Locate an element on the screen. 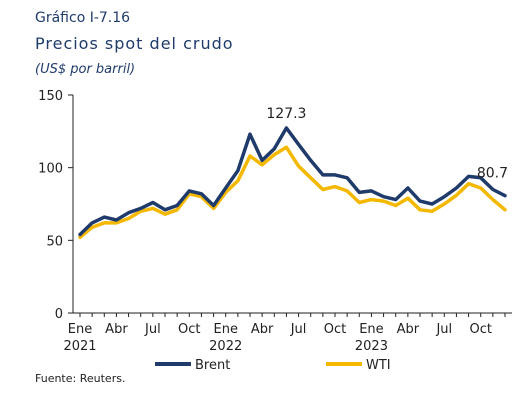  legend-label-wti: WTI is located at coordinates (378, 365).